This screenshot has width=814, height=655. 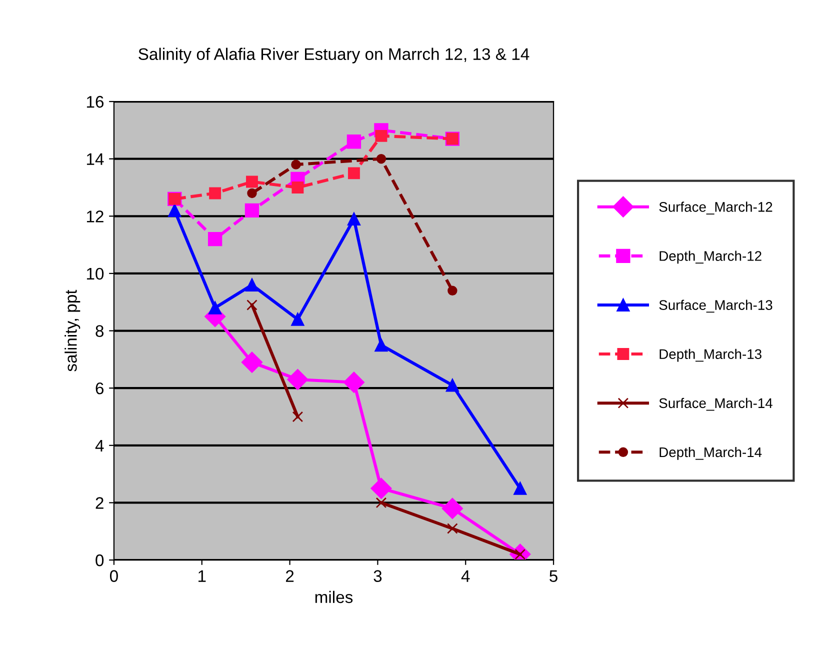 What do you see at coordinates (99, 446) in the screenshot?
I see `y-tick-label: 4` at bounding box center [99, 446].